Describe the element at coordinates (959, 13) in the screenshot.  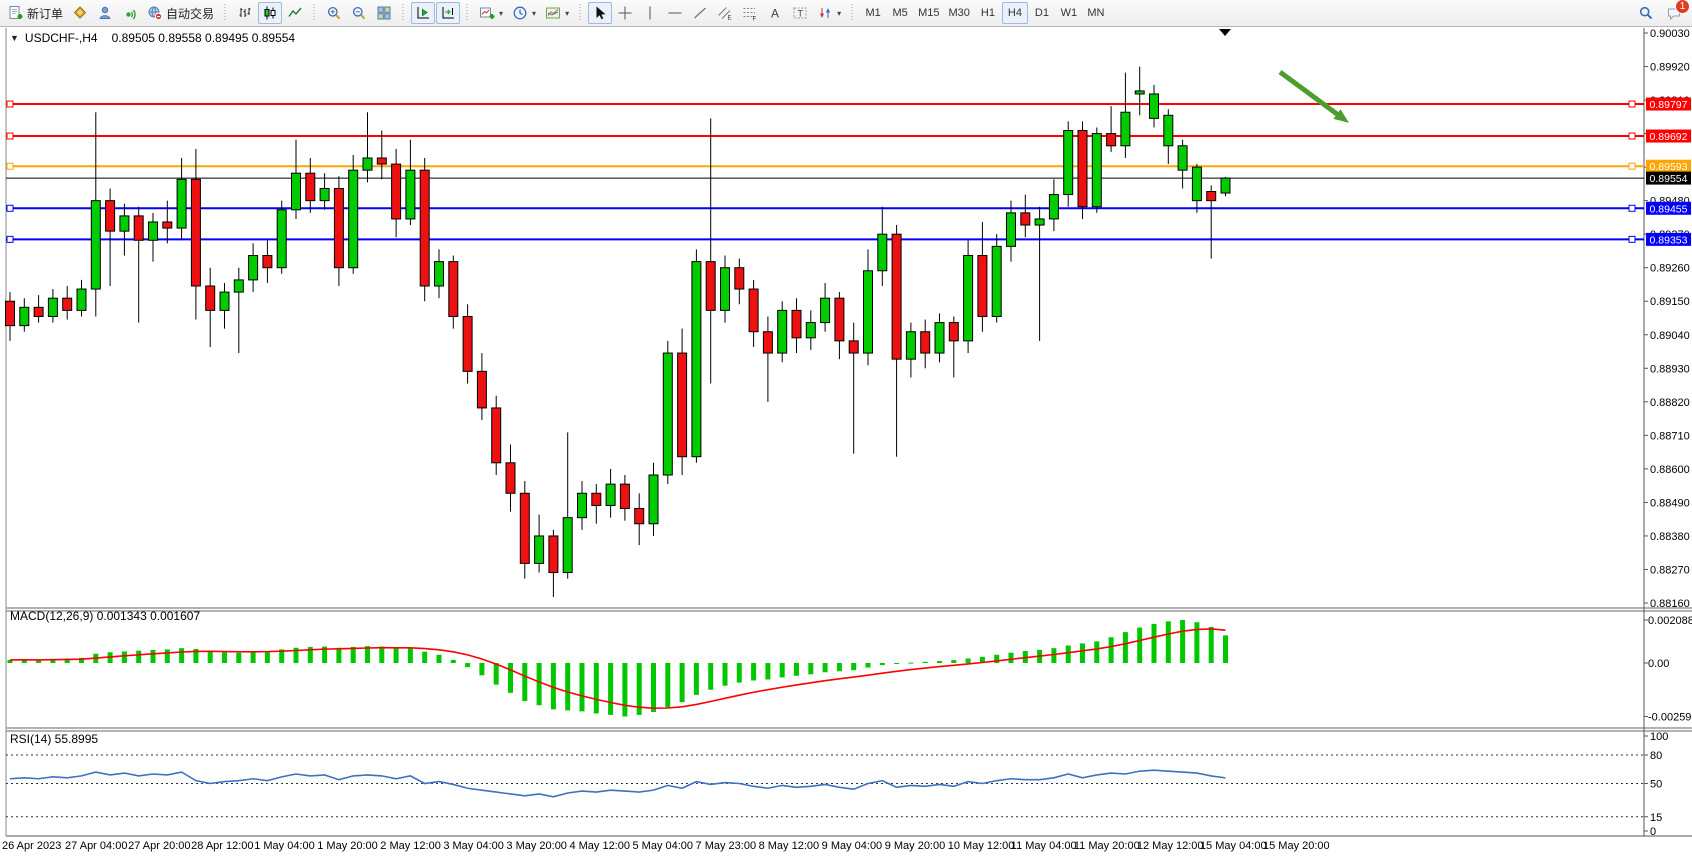
I see `timeframe-M30: M30` at that location.